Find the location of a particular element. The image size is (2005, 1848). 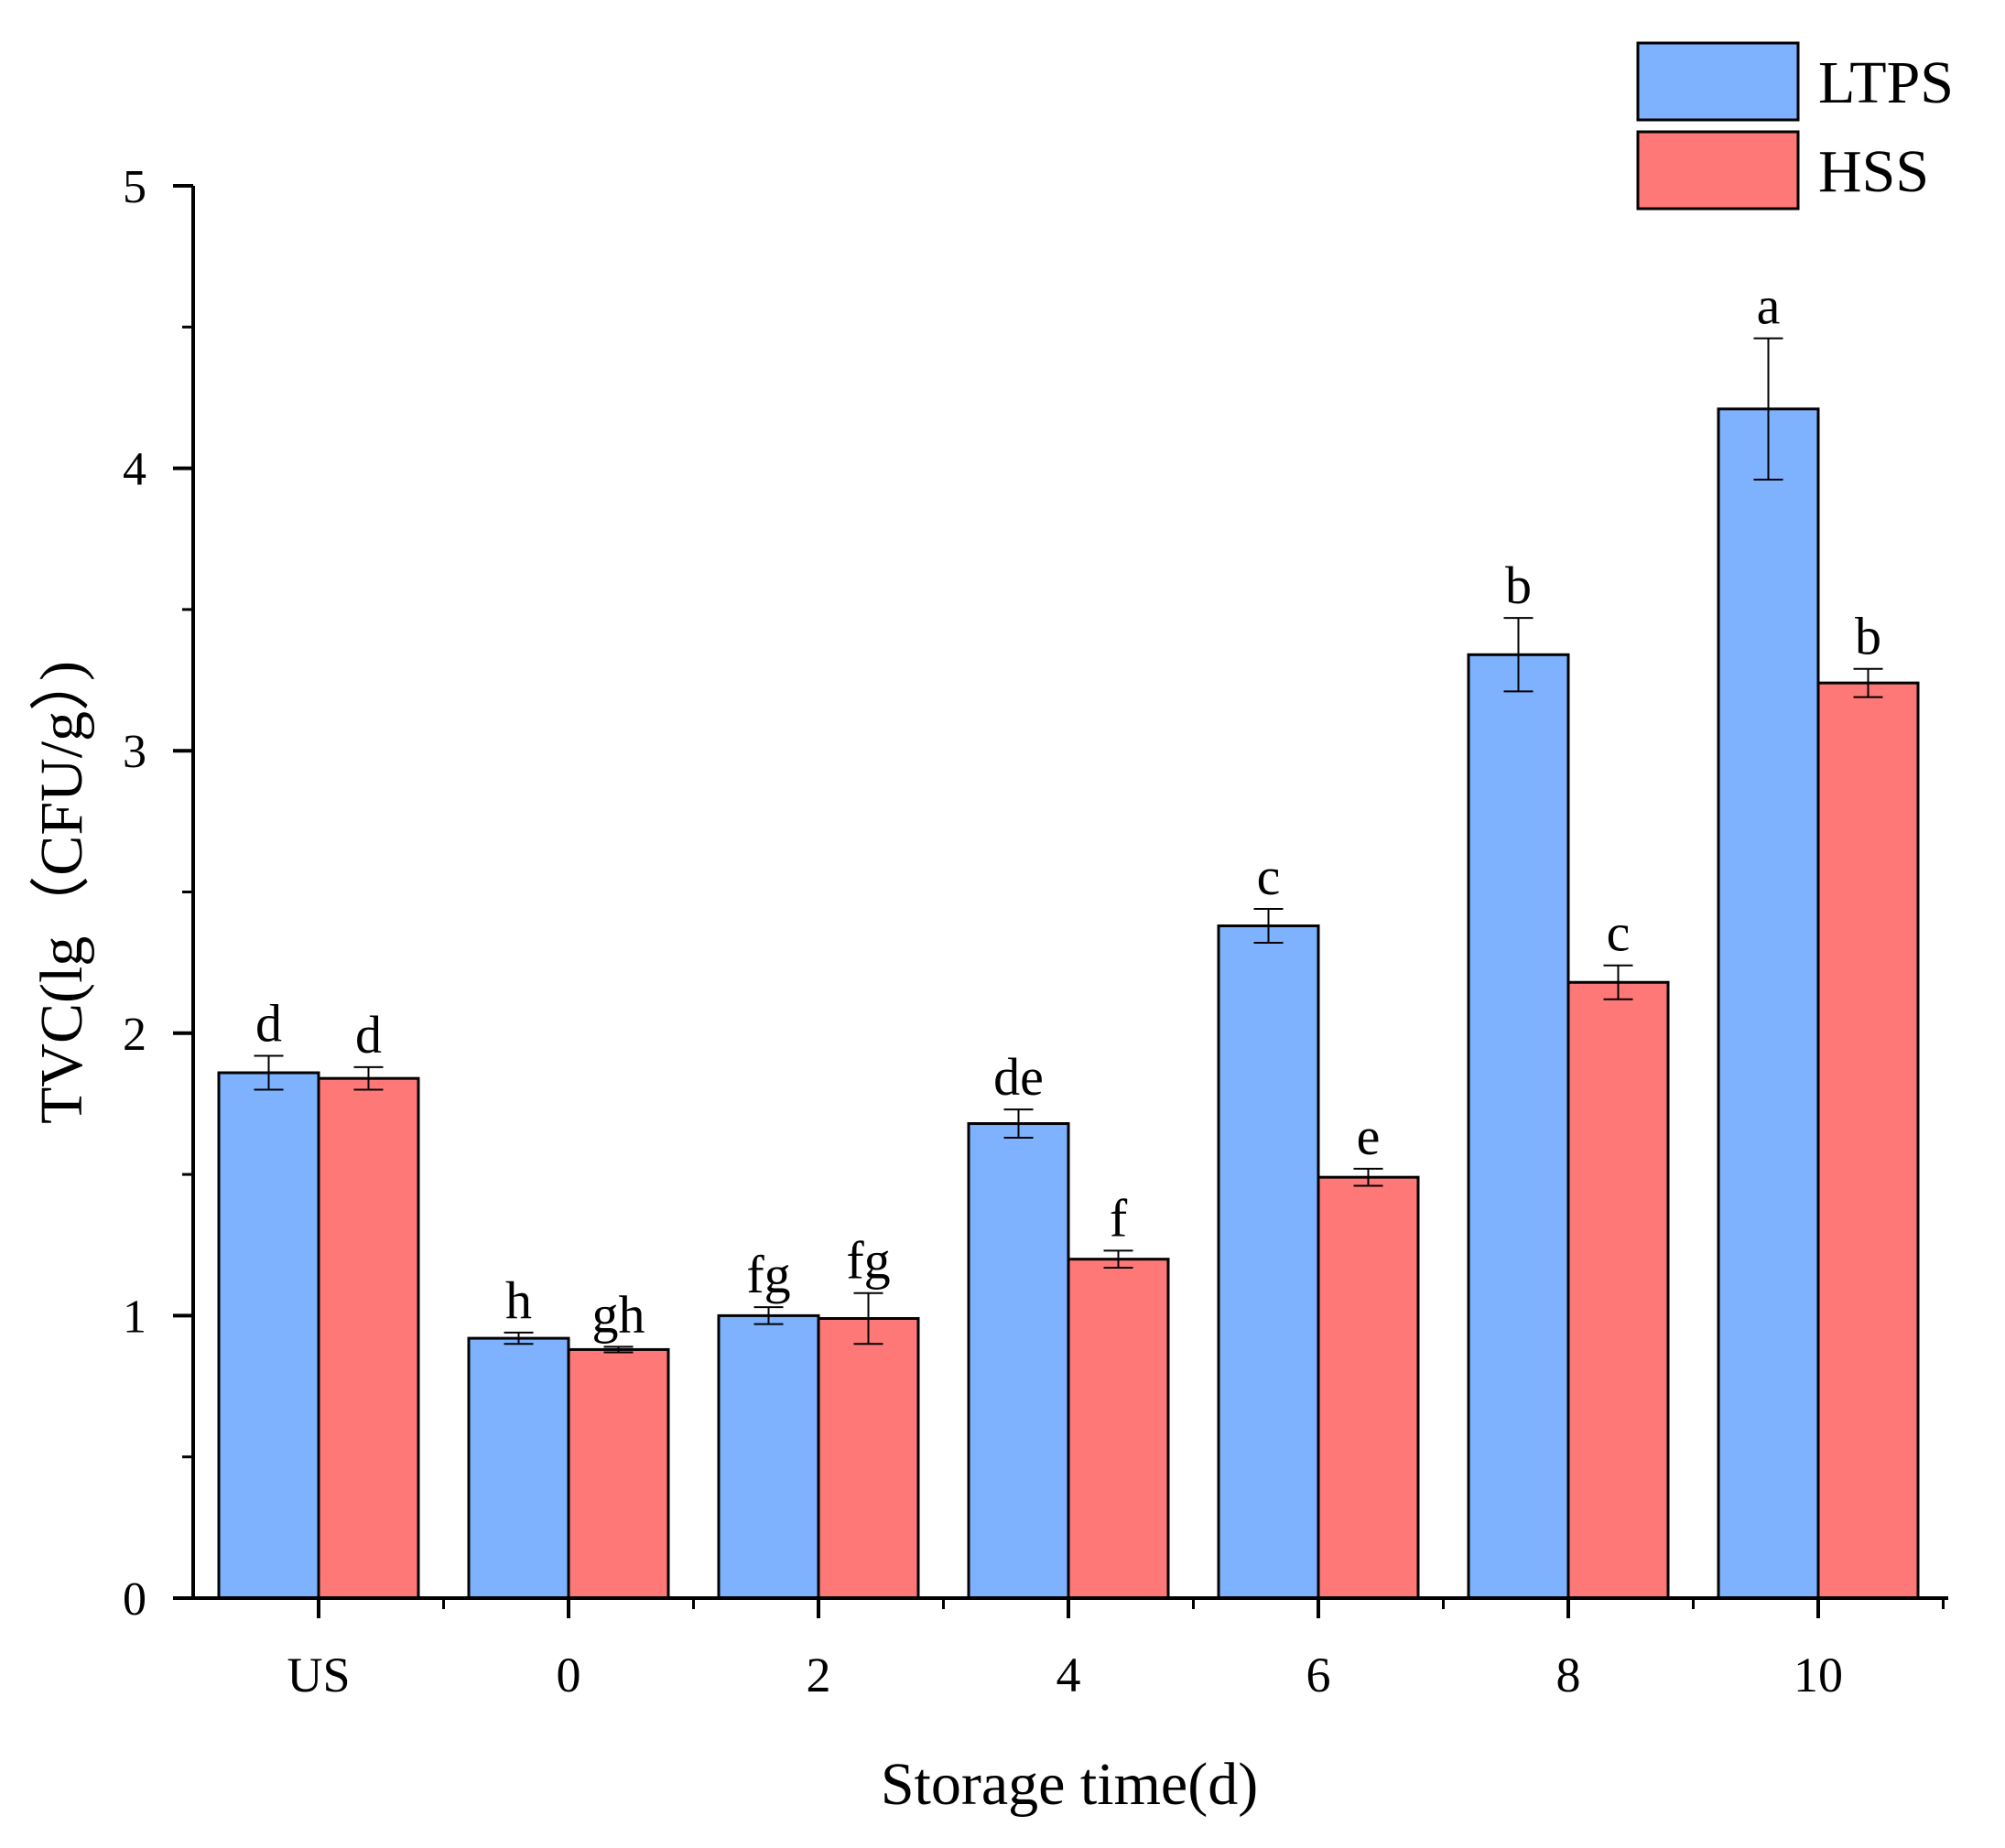

significance-letter: e is located at coordinates (1369, 1136).